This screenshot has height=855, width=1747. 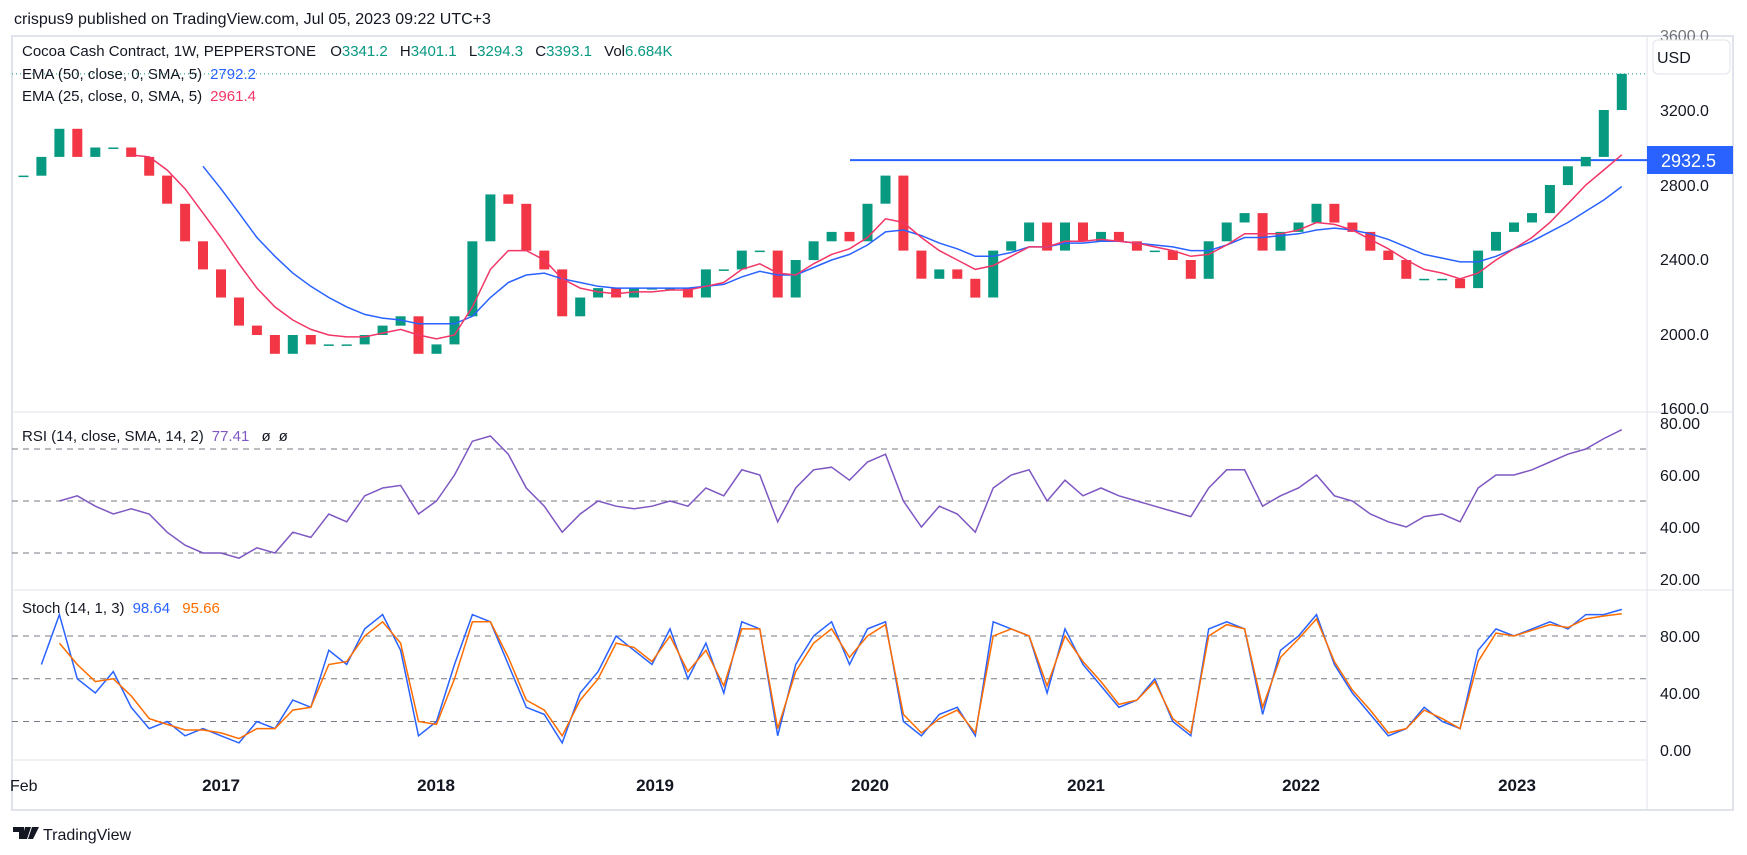 I want to click on time-tick: 2017, so click(x=221, y=785).